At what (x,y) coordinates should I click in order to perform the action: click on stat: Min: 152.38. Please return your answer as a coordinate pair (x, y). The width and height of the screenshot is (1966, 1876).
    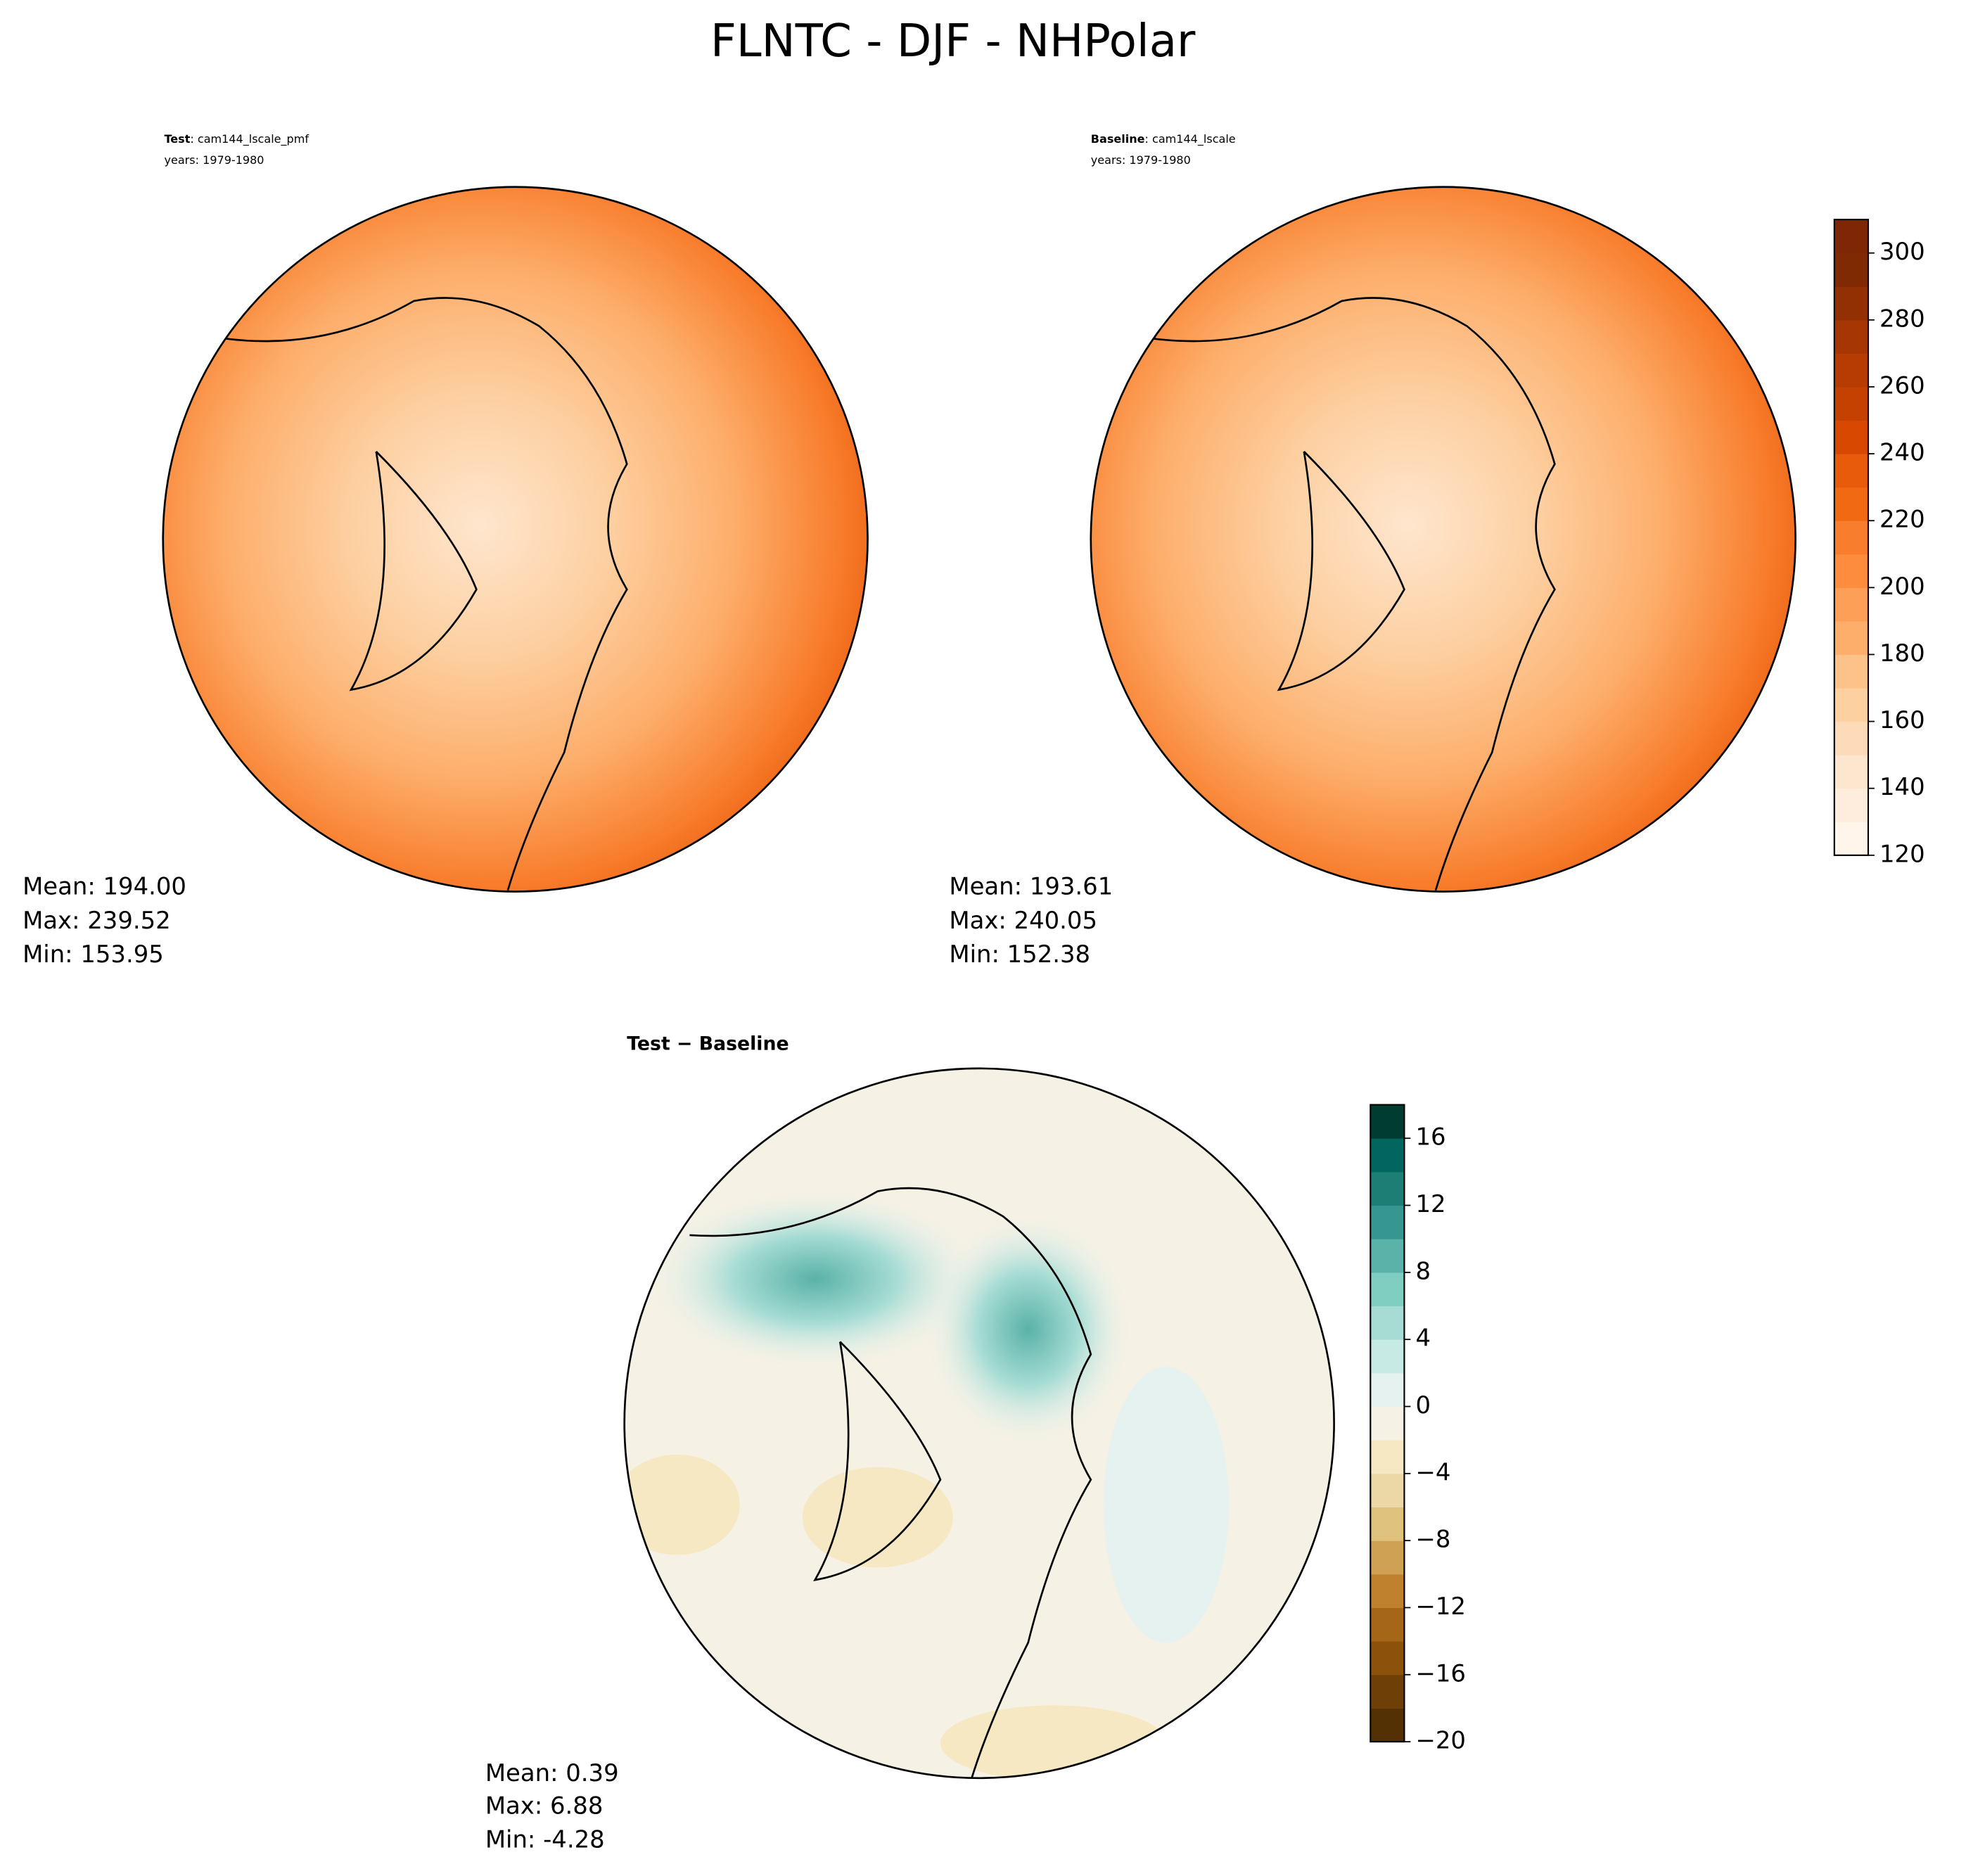
    Looking at the image, I should click on (1019, 954).